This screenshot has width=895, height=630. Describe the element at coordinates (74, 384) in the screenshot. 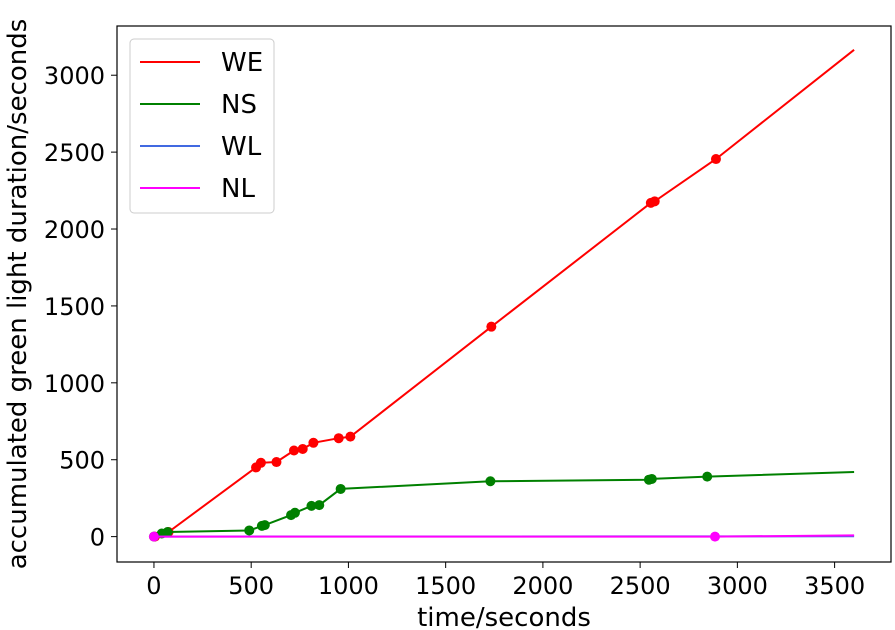

I see `y-tick-label: 1000` at that location.